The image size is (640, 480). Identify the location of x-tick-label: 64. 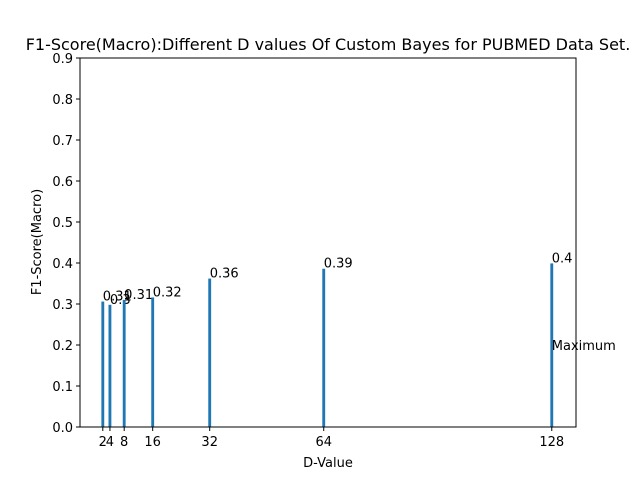
(323, 442).